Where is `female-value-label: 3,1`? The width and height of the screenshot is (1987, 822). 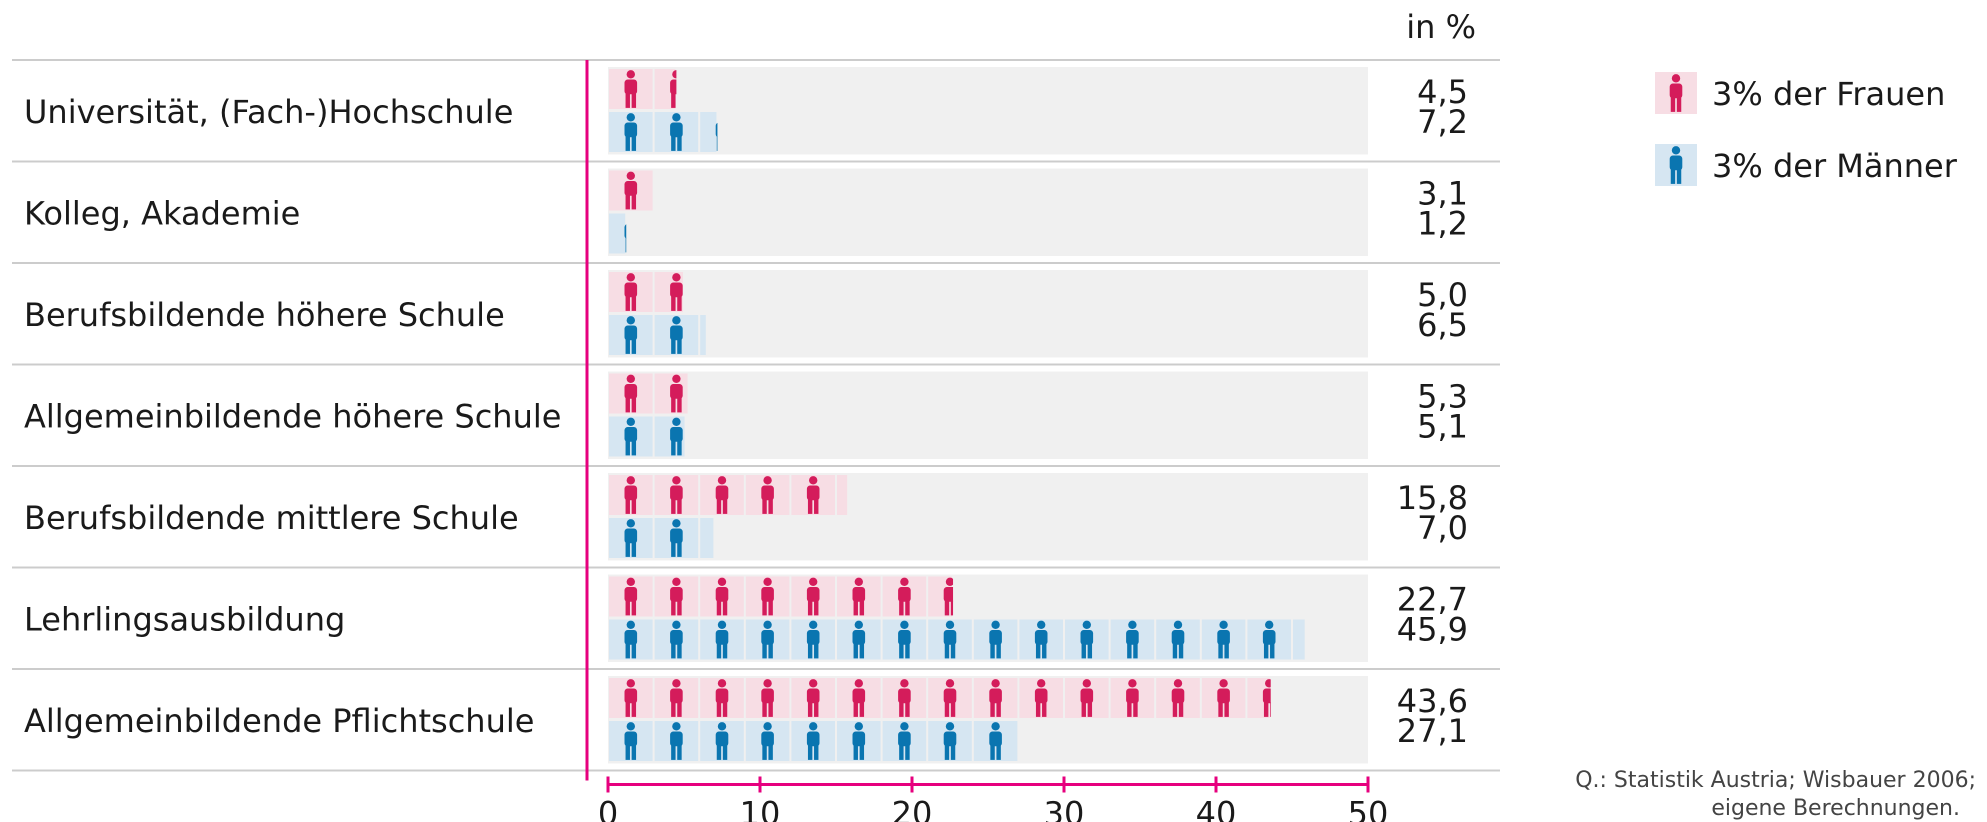
female-value-label: 3,1 is located at coordinates (1442, 194).